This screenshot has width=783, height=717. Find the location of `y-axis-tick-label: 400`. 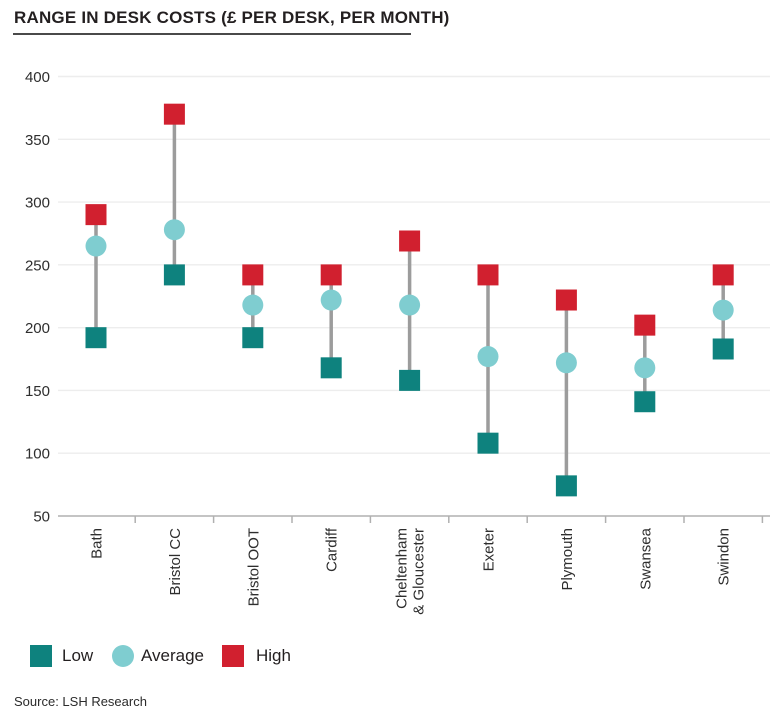

y-axis-tick-label: 400 is located at coordinates (37, 77).